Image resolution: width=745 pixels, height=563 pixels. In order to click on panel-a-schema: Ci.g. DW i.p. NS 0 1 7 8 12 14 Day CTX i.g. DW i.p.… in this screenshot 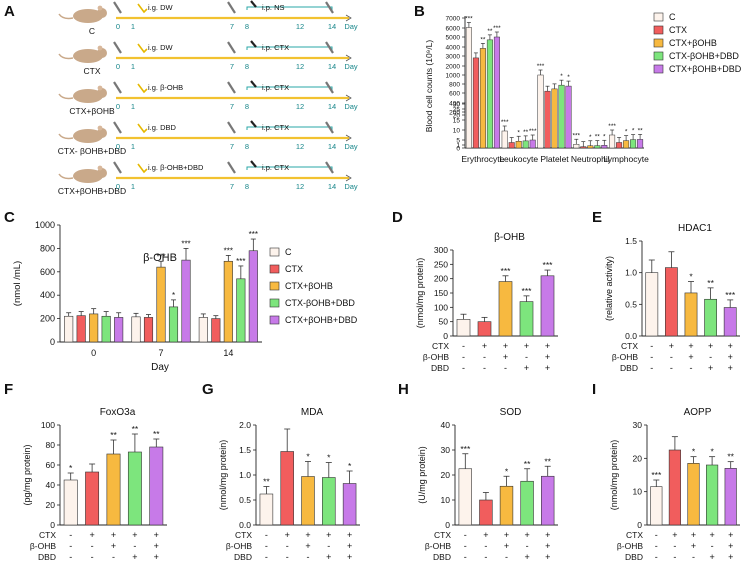, I will do `click(208, 98)`.